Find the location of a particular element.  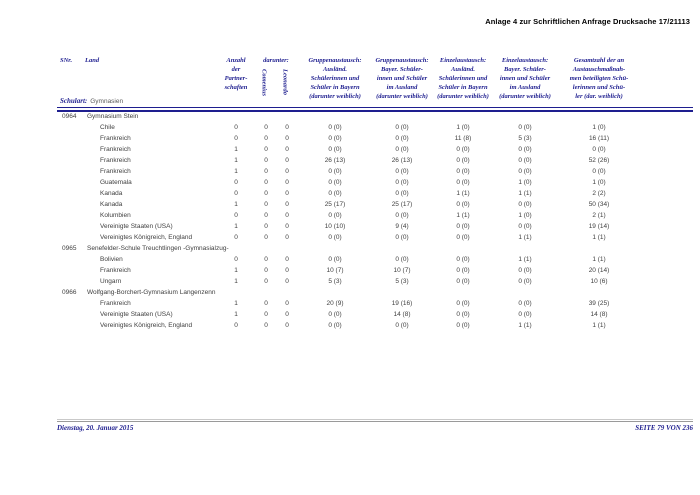

row-land: Chile is located at coordinates (107, 127).